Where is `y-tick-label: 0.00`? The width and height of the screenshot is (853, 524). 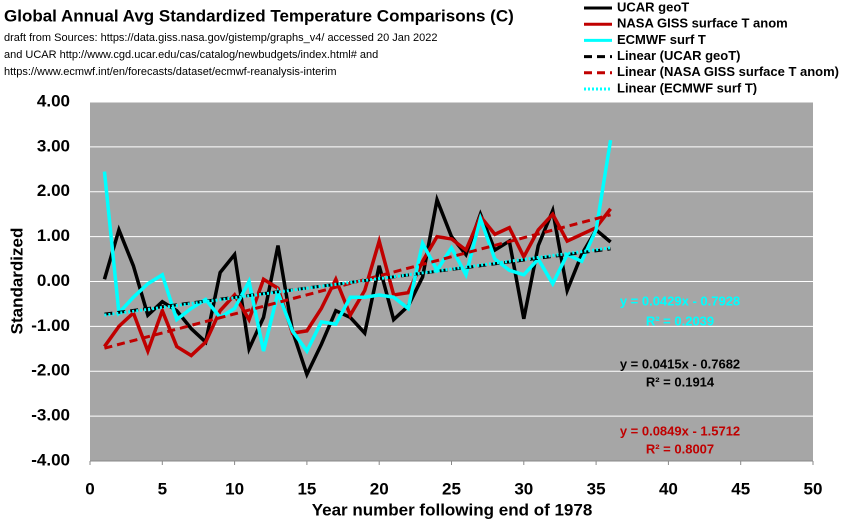 y-tick-label: 0.00 is located at coordinates (53, 280).